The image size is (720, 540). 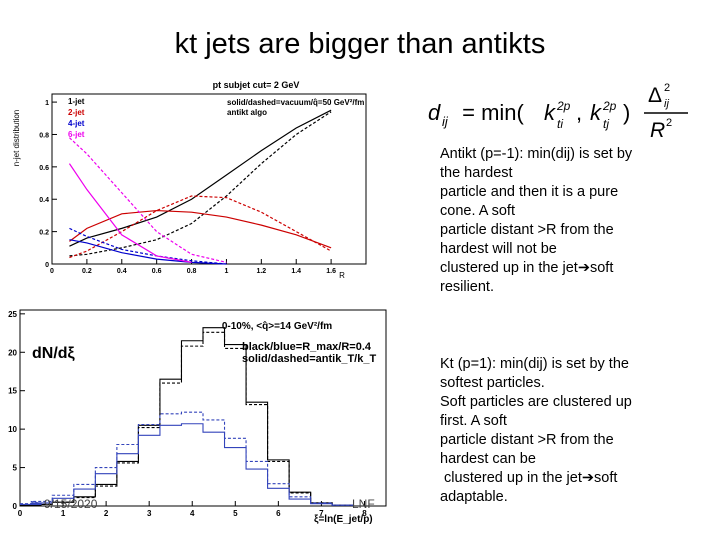 What do you see at coordinates (363, 504) in the screenshot?
I see `footer-org: LNF` at bounding box center [363, 504].